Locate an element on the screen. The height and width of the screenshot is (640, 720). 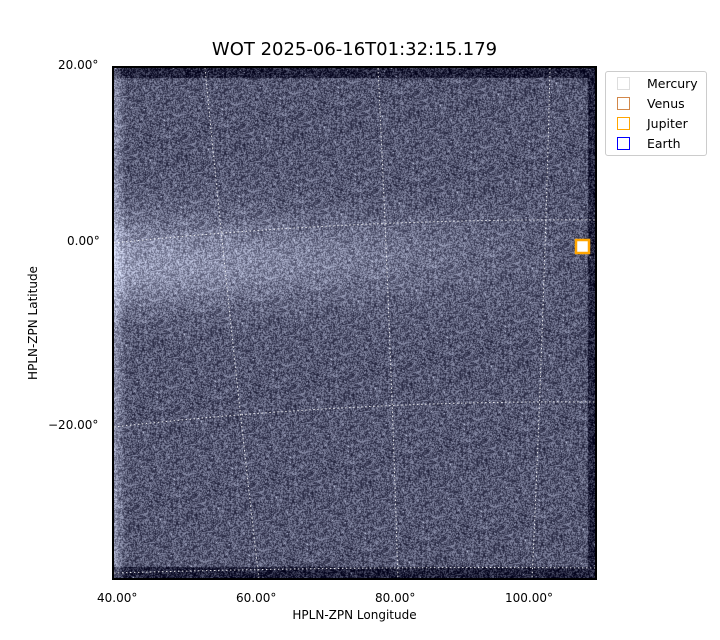
x-axis-label: HPLN-ZPN Longitude is located at coordinates (354, 615).